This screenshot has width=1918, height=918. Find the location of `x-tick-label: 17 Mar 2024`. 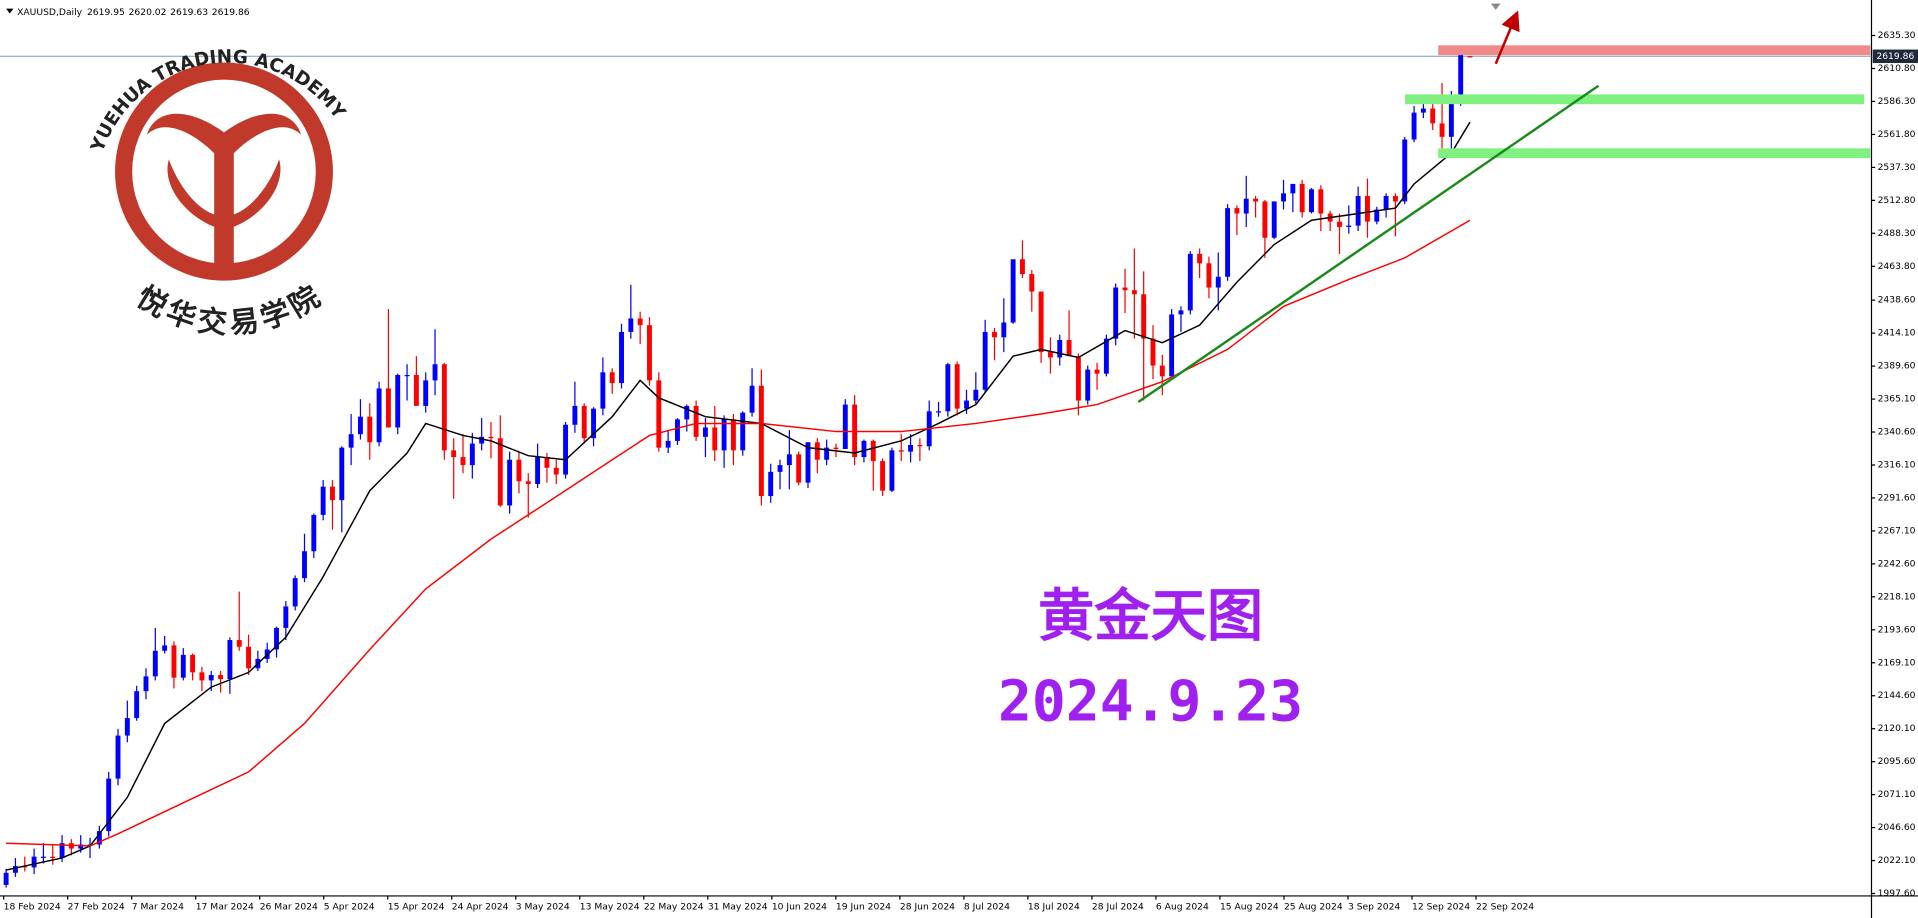

x-tick-label: 17 Mar 2024 is located at coordinates (225, 906).